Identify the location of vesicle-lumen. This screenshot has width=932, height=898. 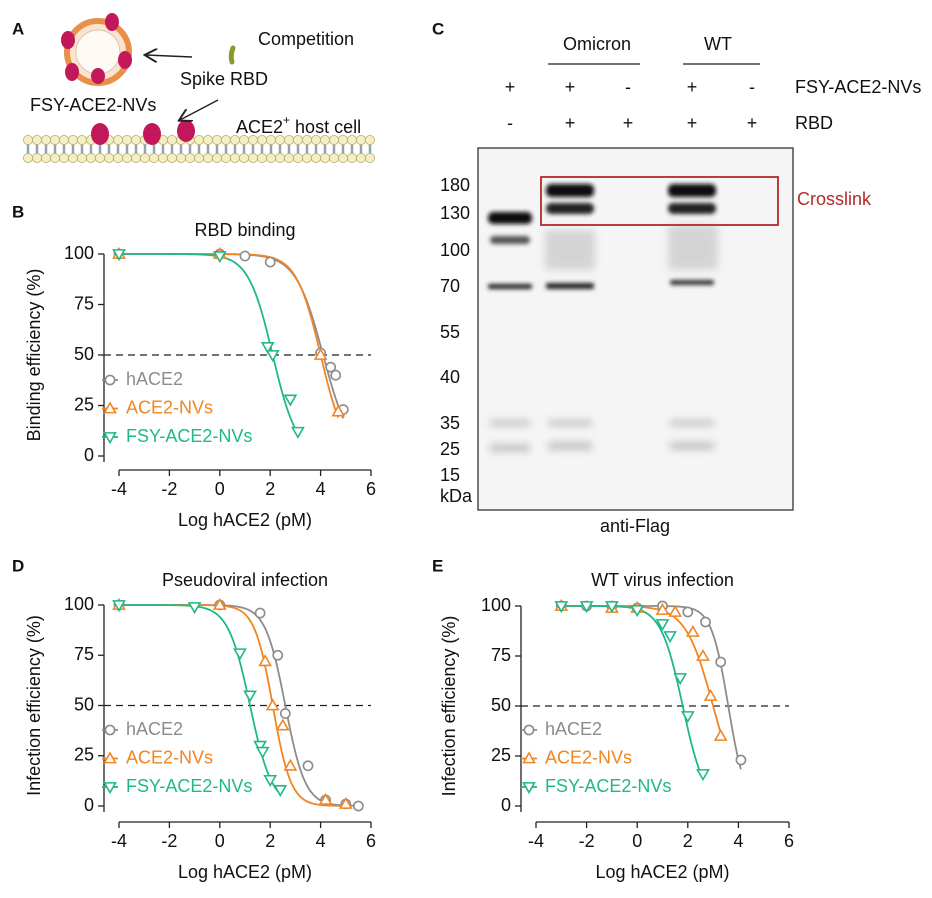
(98, 52).